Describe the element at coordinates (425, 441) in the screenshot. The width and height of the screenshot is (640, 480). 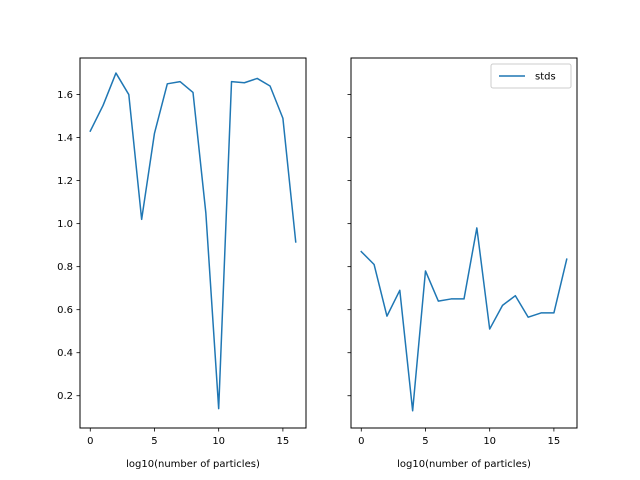
I see `right-x-tick-label-5: 5` at that location.